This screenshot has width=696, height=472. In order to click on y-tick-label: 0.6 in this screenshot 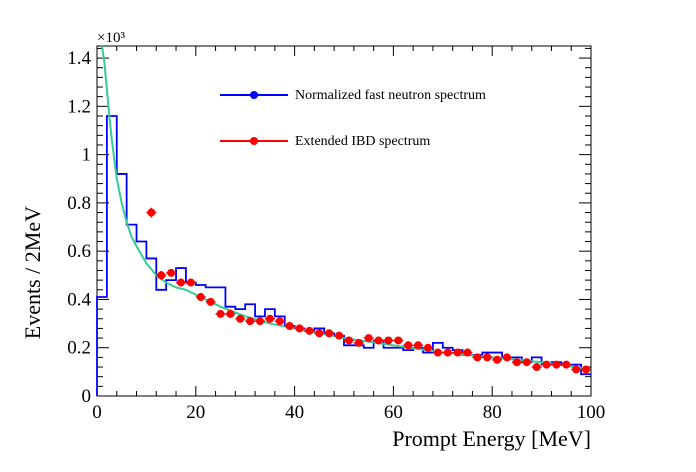, I will do `click(79, 251)`.